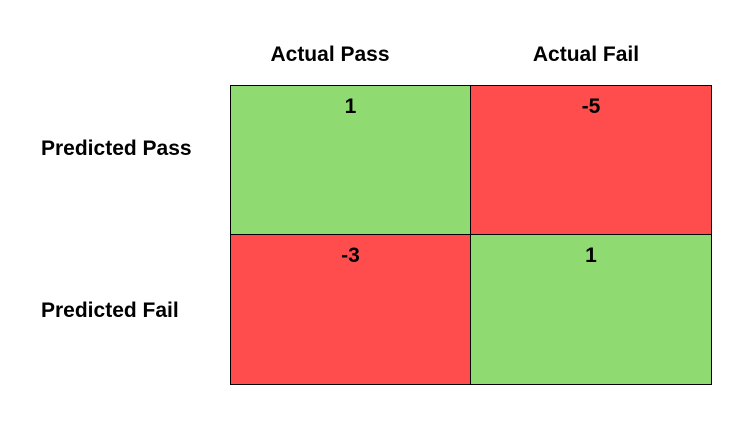  What do you see at coordinates (351, 160) in the screenshot?
I see `cell-predicted-pass-actual-pass: 1` at bounding box center [351, 160].